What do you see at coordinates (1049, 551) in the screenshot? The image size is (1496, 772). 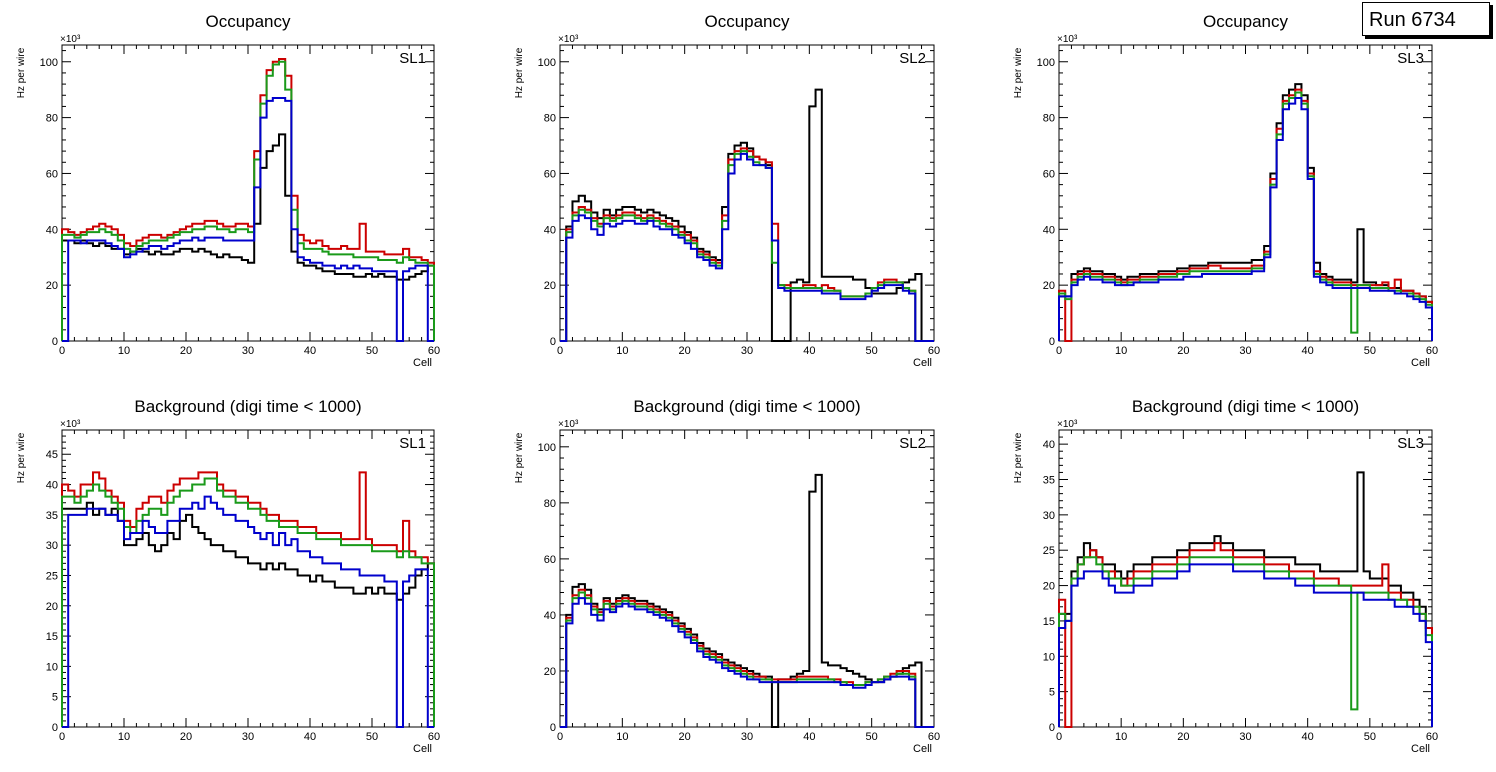 I see `y-tick-label: 25` at bounding box center [1049, 551].